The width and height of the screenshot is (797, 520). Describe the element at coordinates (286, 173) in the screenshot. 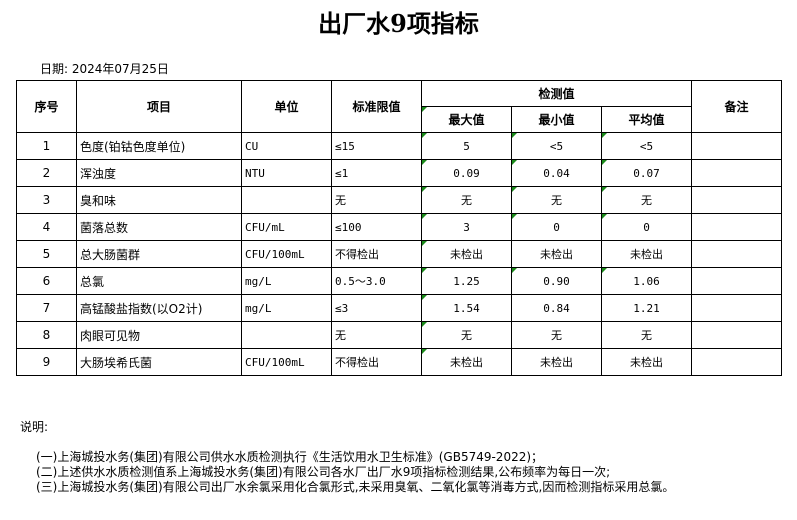

I see `cell-unit: NTU` at that location.